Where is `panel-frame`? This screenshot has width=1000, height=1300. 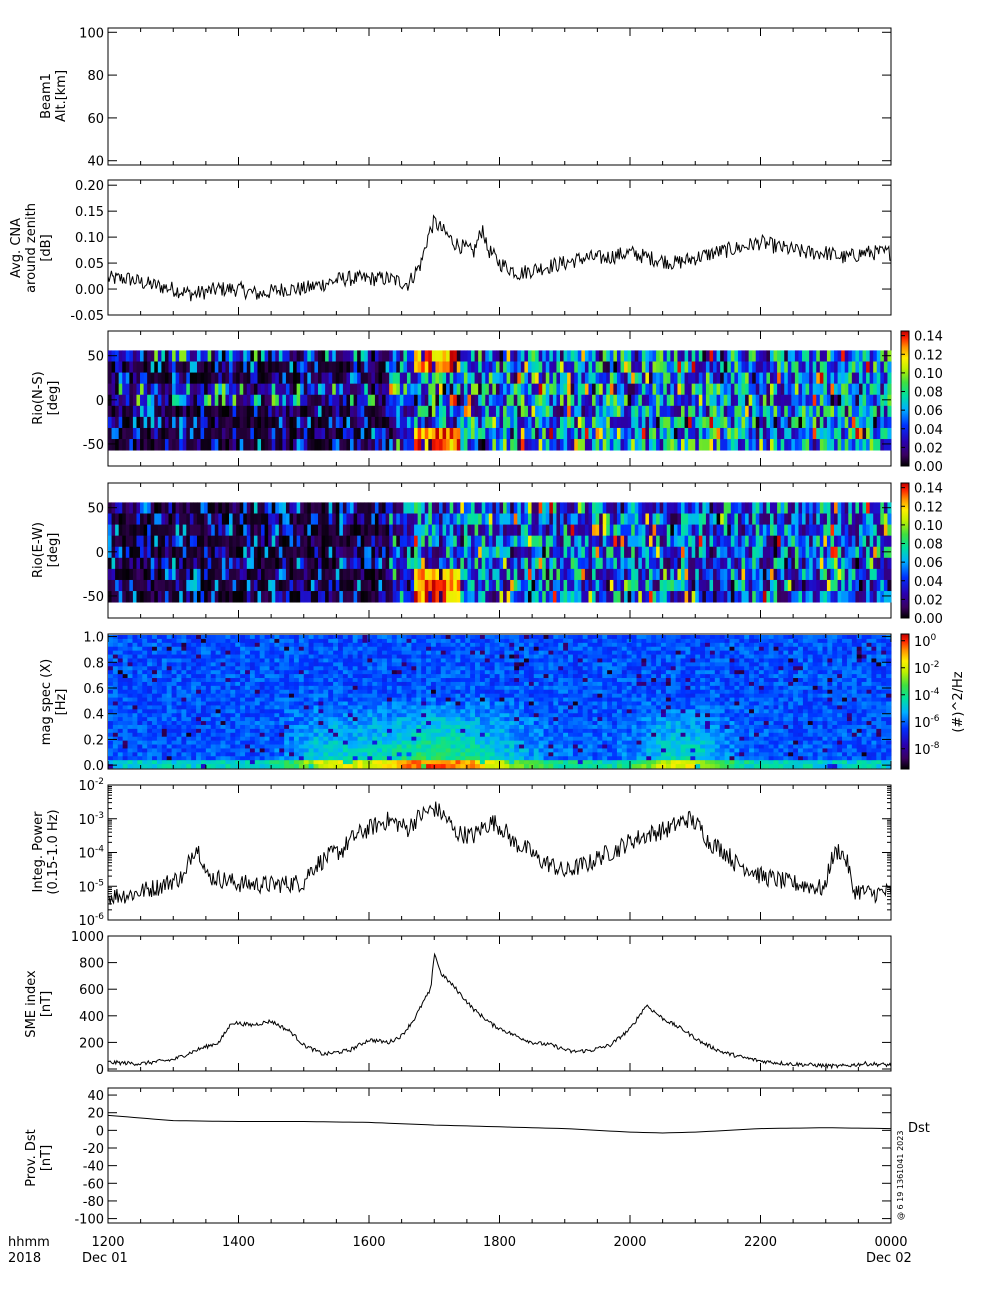 panel-frame is located at coordinates (499, 96).